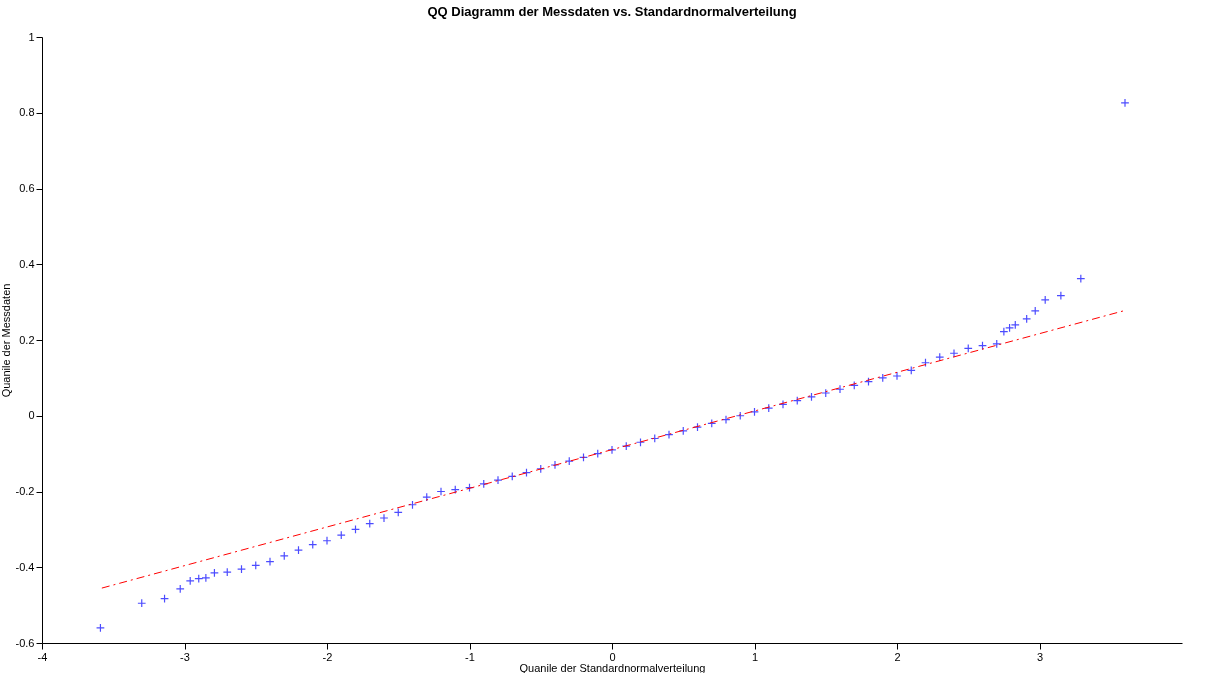 Image resolution: width=1209 pixels, height=675 pixels. Describe the element at coordinates (897, 656) in the screenshot. I see `x-tick-label: 2` at that location.